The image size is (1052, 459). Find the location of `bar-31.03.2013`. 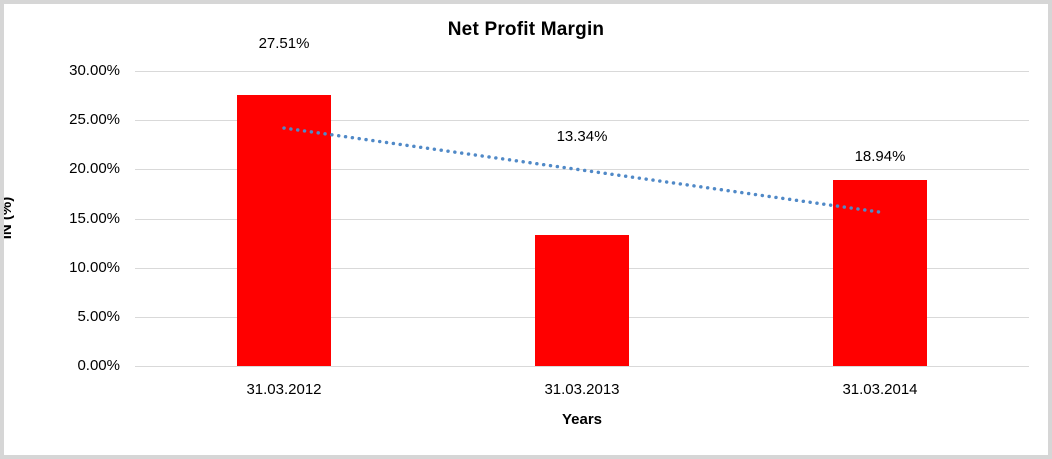

bar-31.03.2013 is located at coordinates (582, 300).